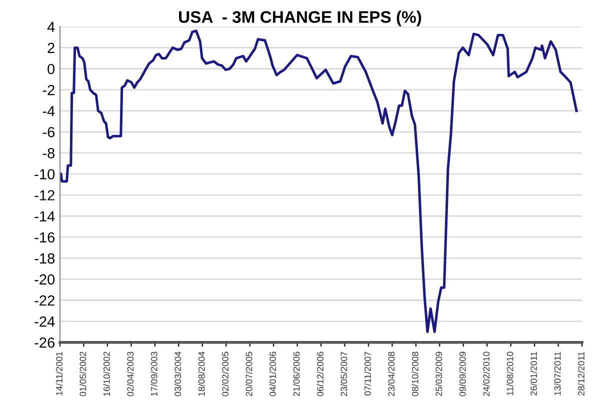 This screenshot has height=410, width=600. Describe the element at coordinates (367, 374) in the screenshot. I see `x-tick-label: 07/11/2007` at that location.